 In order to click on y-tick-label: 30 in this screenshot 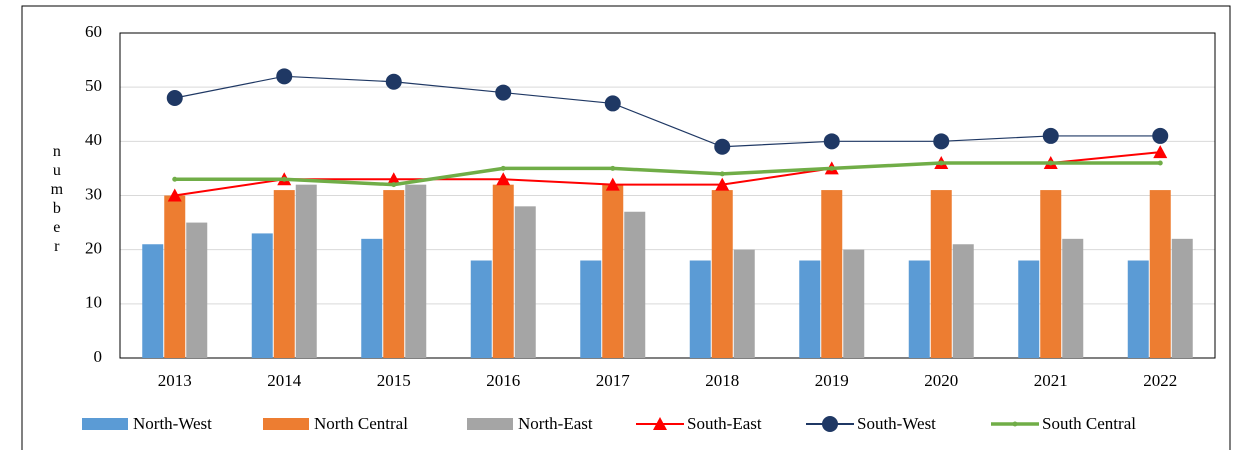, I will do `click(93, 193)`.